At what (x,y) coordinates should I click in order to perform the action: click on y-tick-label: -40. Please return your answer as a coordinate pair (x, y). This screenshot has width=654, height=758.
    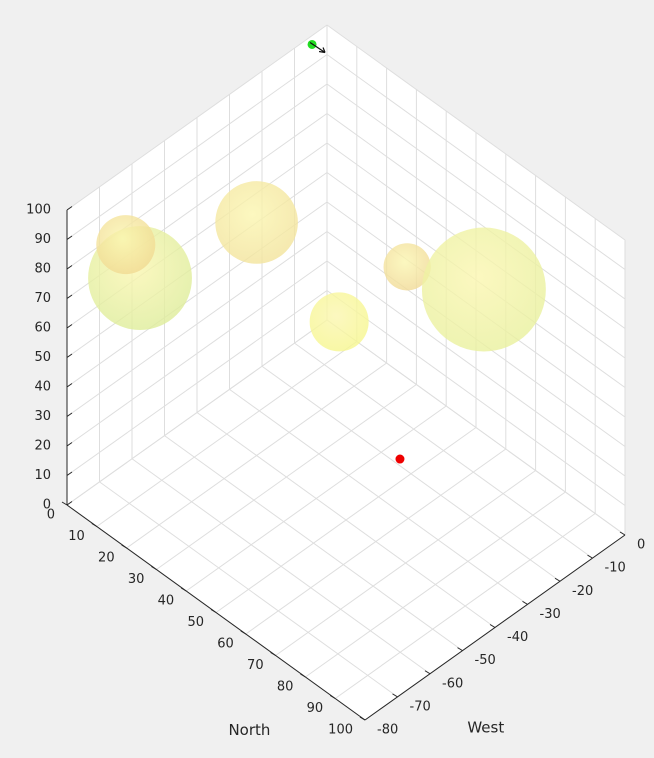
    Looking at the image, I should click on (517, 637).